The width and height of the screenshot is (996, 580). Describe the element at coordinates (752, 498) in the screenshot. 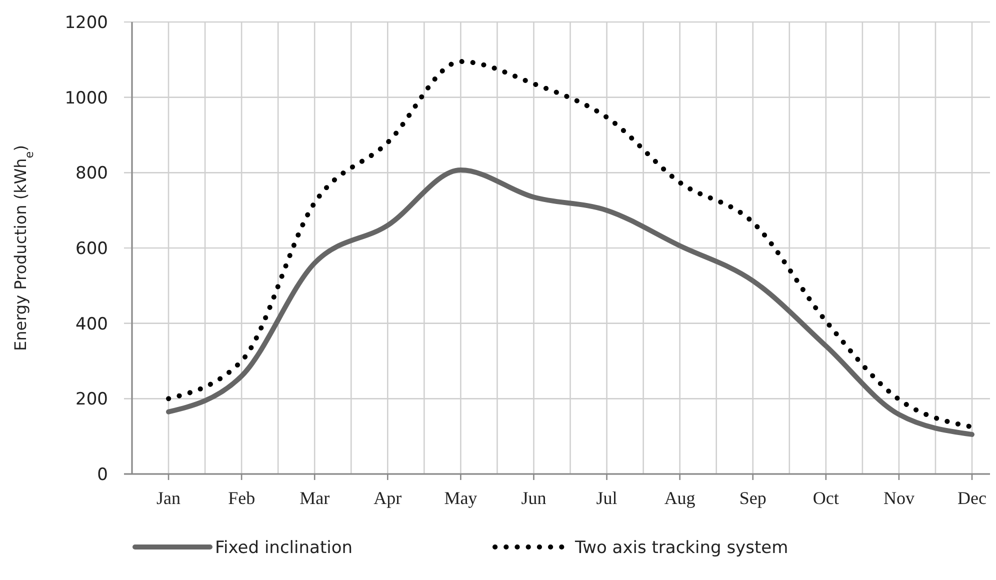

I see `x-tick-label: Sep` at that location.